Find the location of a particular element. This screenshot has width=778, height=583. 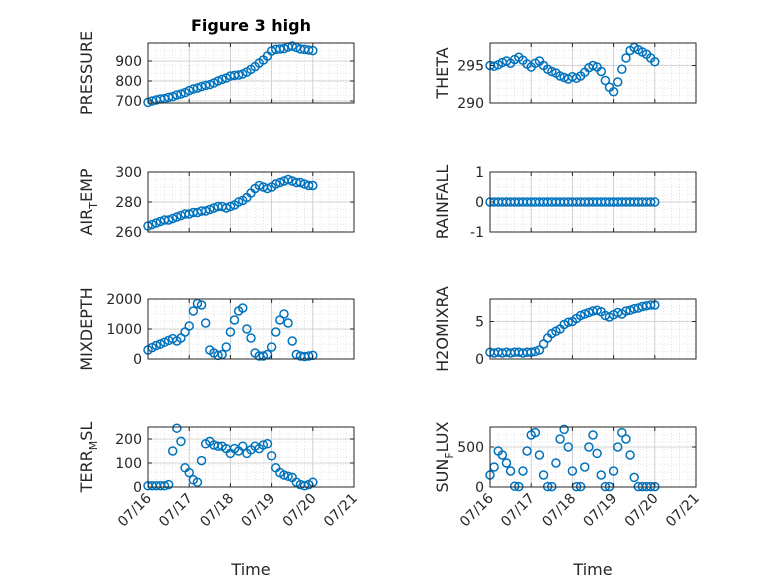

y-tick-label: 900 is located at coordinates (128, 62).